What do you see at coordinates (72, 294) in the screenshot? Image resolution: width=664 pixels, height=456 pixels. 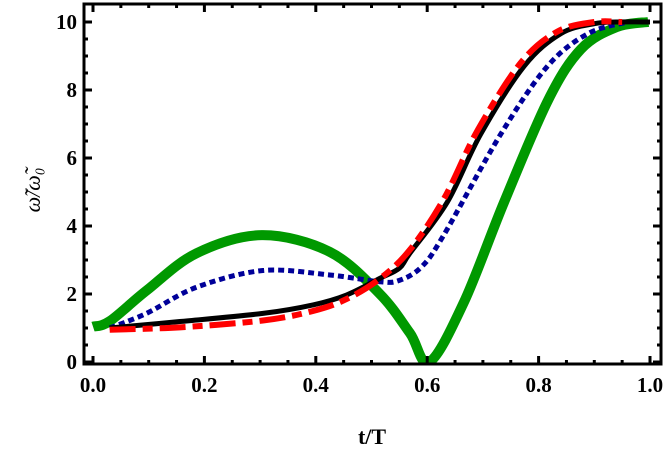 I see `y-tick-label: 2` at bounding box center [72, 294].